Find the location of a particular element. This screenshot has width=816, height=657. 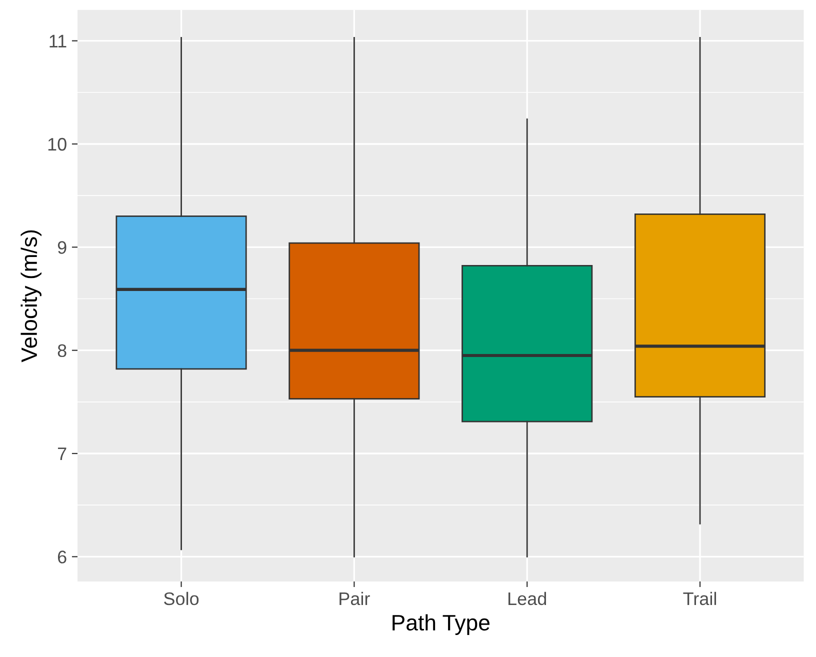

x-axis-title: Path Type is located at coordinates (441, 624).